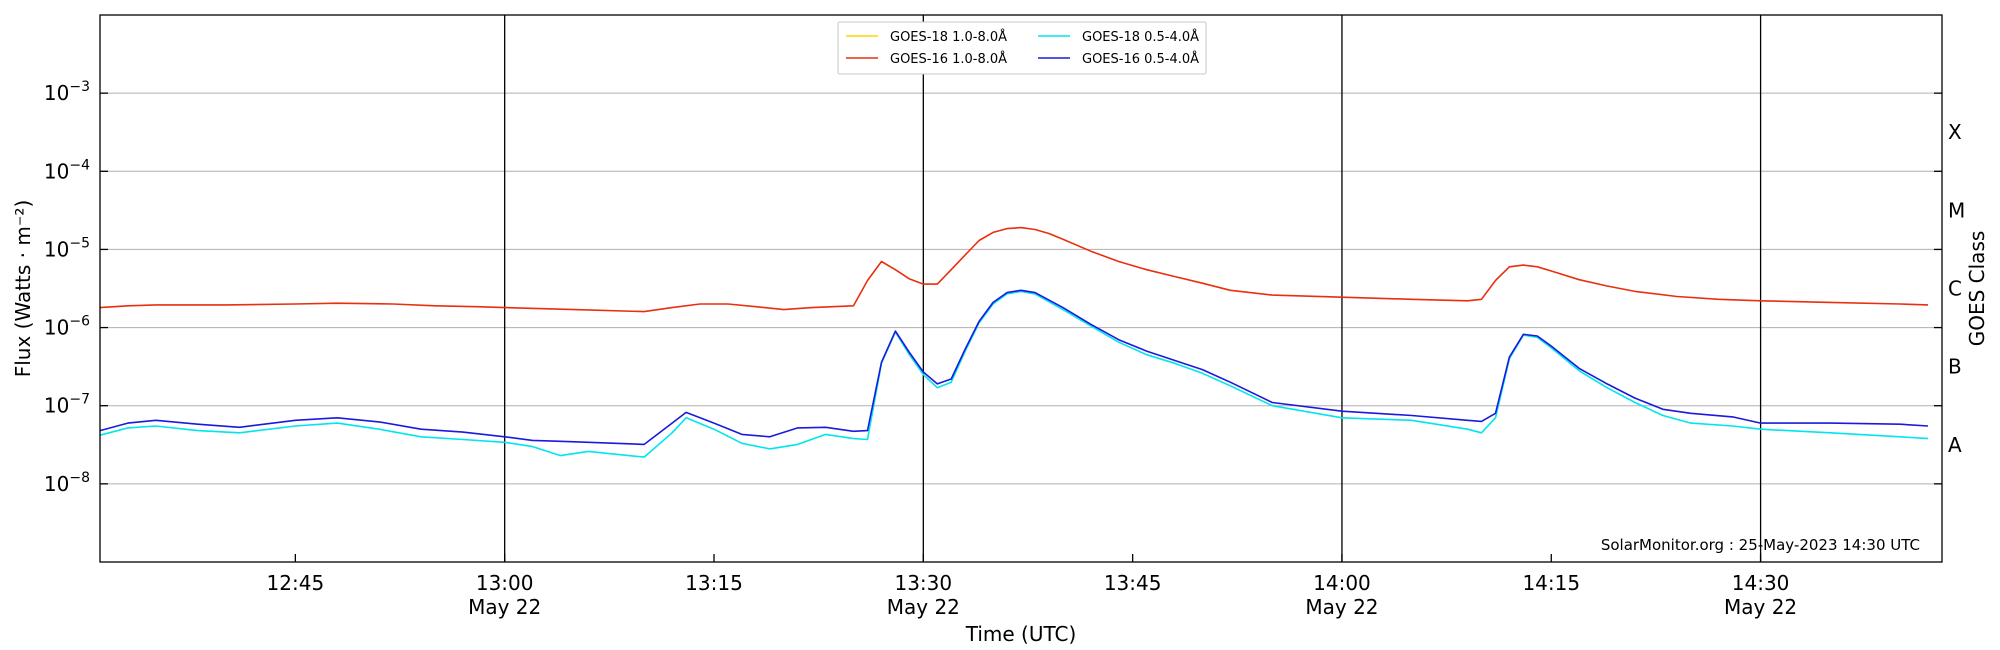 The width and height of the screenshot is (2000, 650). I want to click on goes-class-axis-title: GOES Class, so click(1977, 289).